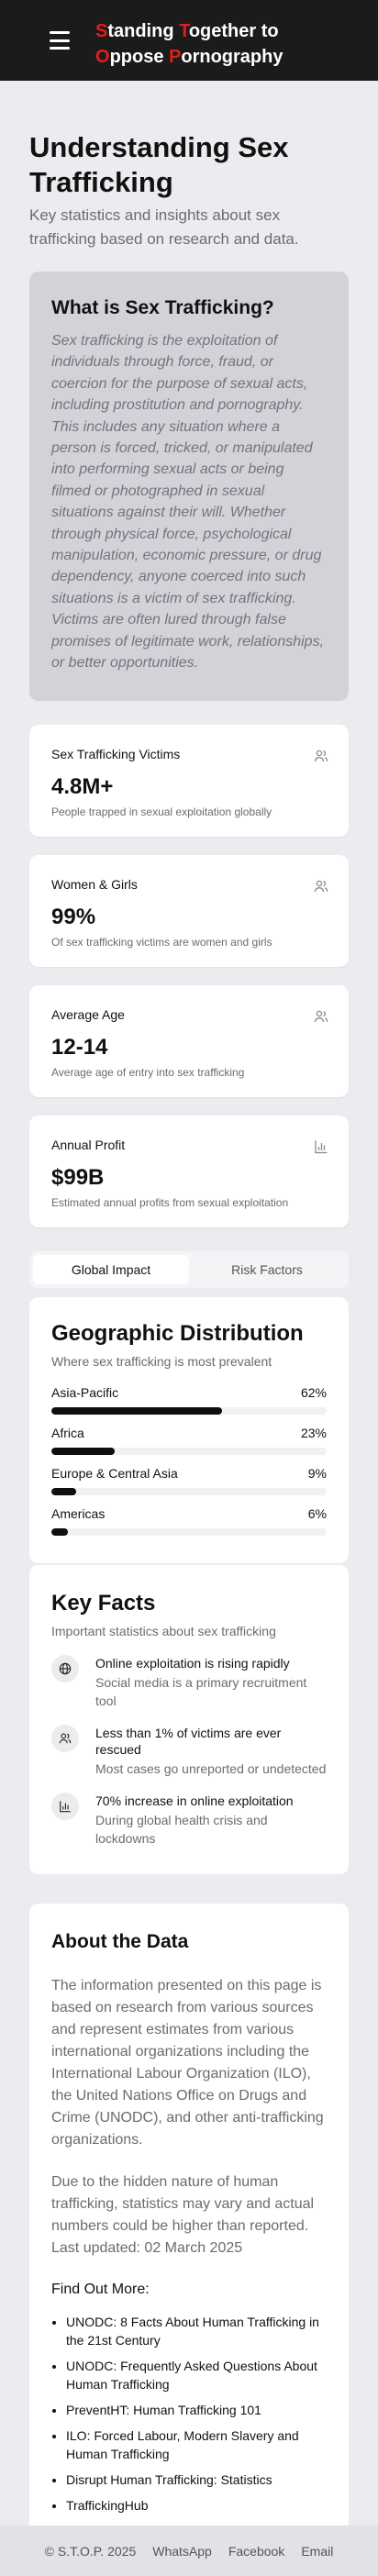 The width and height of the screenshot is (378, 2576). I want to click on brand-letter-s: S, so click(102, 31).